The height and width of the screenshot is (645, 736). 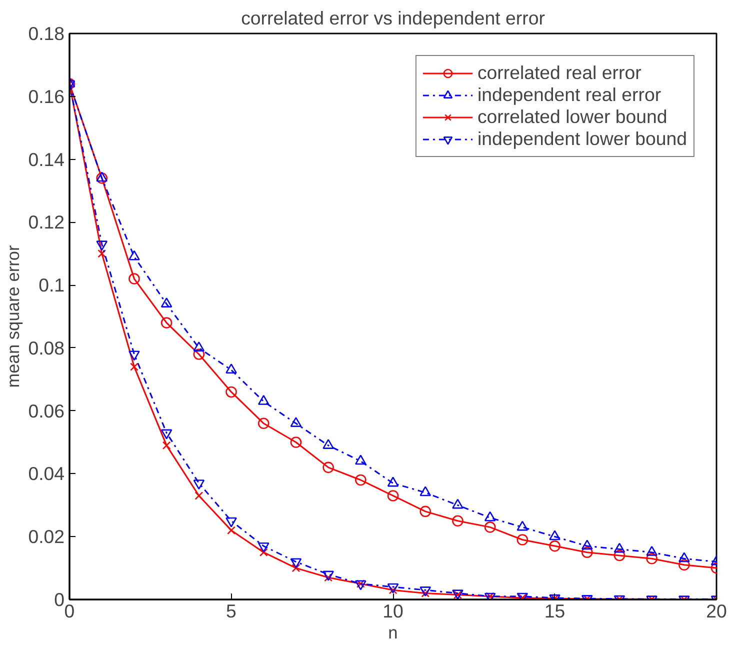 I want to click on y-tick-label: 0.1, so click(x=51, y=285).